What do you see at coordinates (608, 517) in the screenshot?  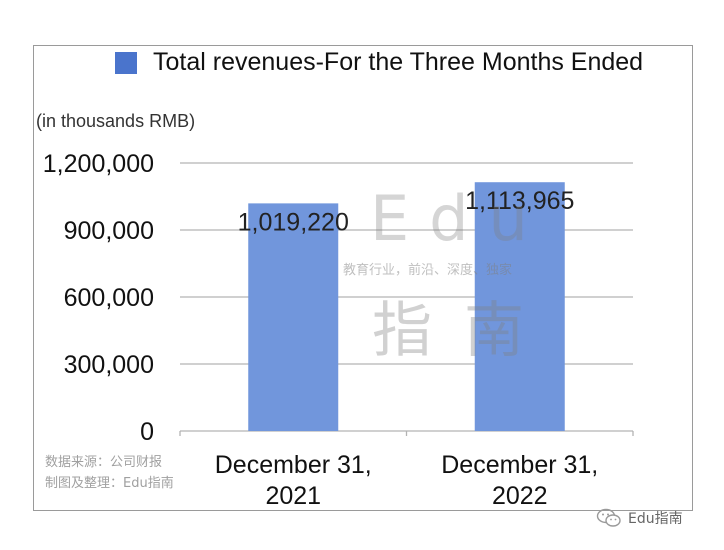 I see `wechat-icon` at bounding box center [608, 517].